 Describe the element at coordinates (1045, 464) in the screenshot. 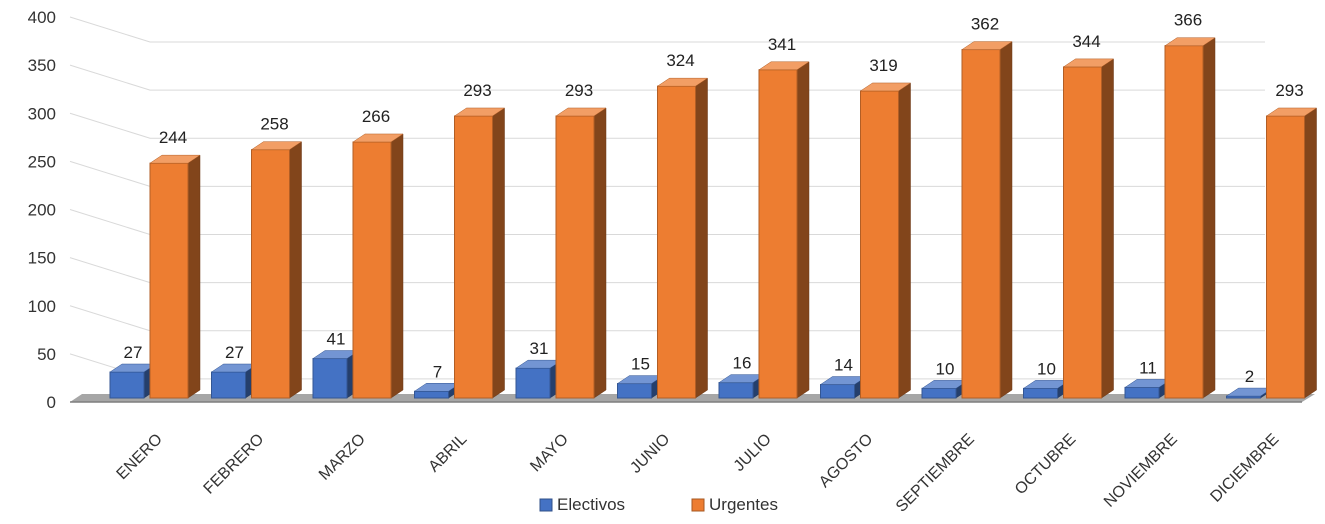

I see `x-tick-label: OCTUBRE` at that location.